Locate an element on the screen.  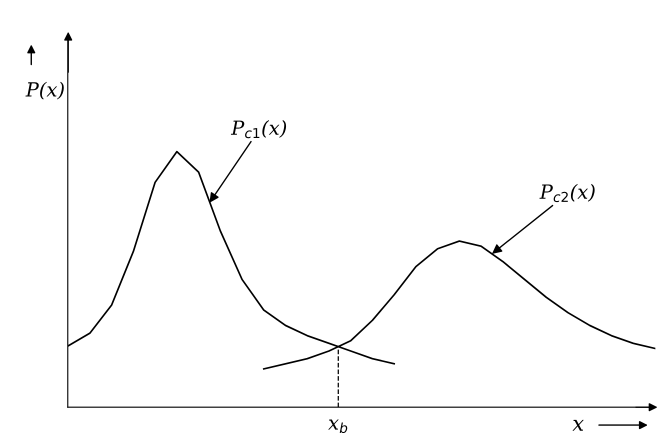
text: P$_{c1}$(x) is located at coordinates (258, 129).